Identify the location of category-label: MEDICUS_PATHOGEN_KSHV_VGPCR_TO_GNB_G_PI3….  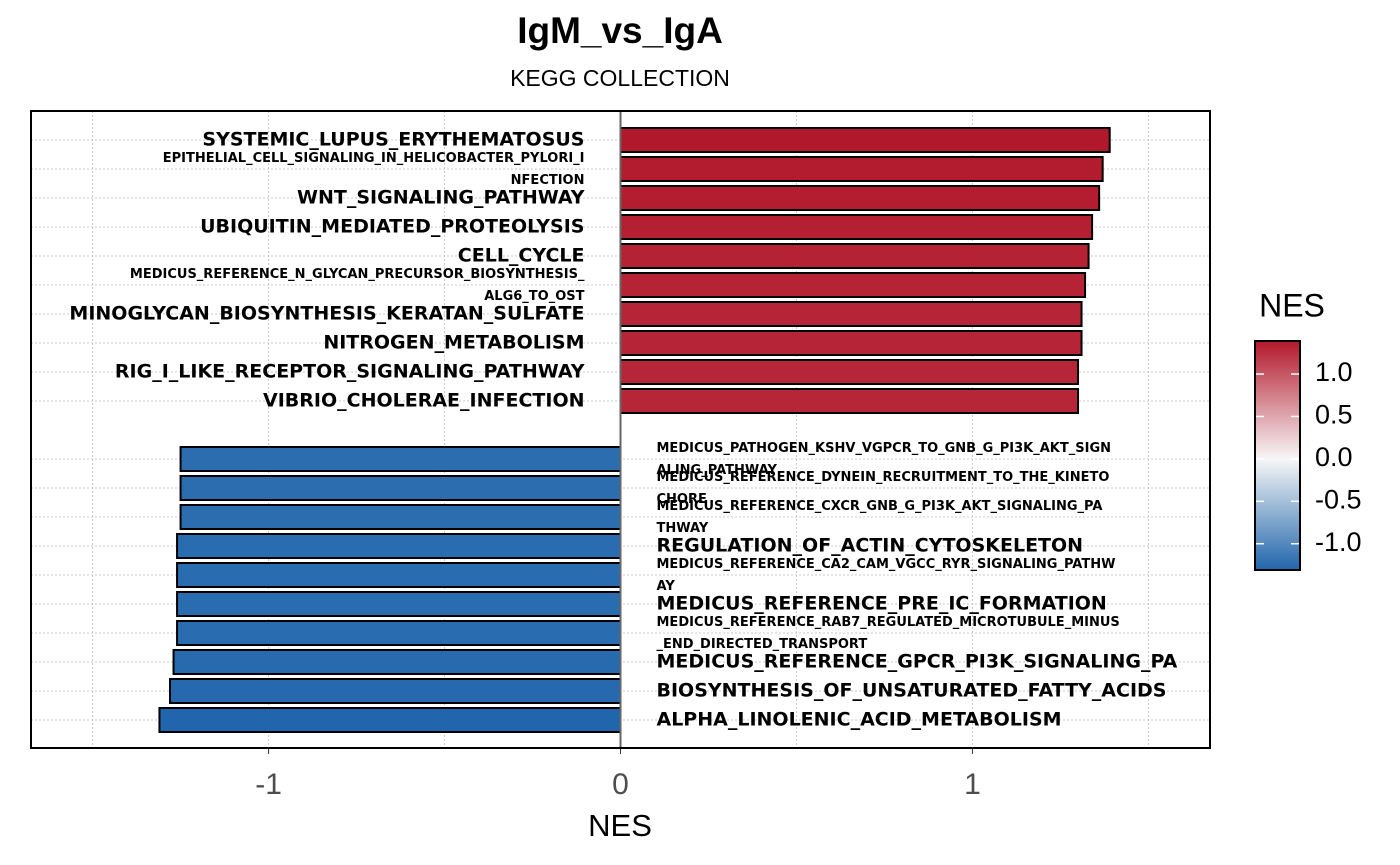
(884, 459).